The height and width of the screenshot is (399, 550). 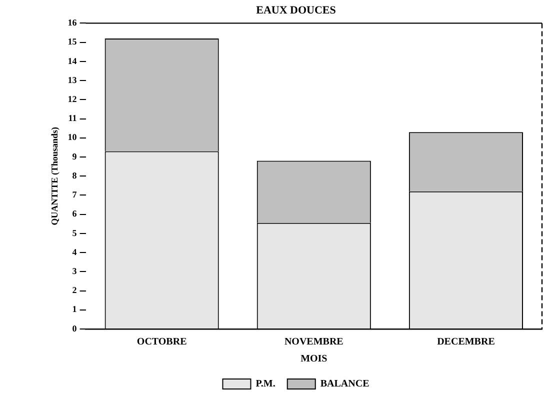 I want to click on x-tick-label: OCTOBRE, so click(x=162, y=342).